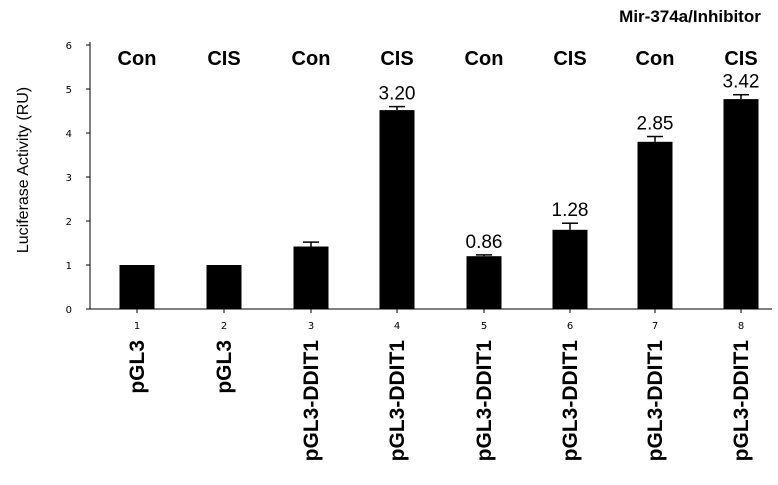  I want to click on y-tick-label: 3, so click(69, 178).